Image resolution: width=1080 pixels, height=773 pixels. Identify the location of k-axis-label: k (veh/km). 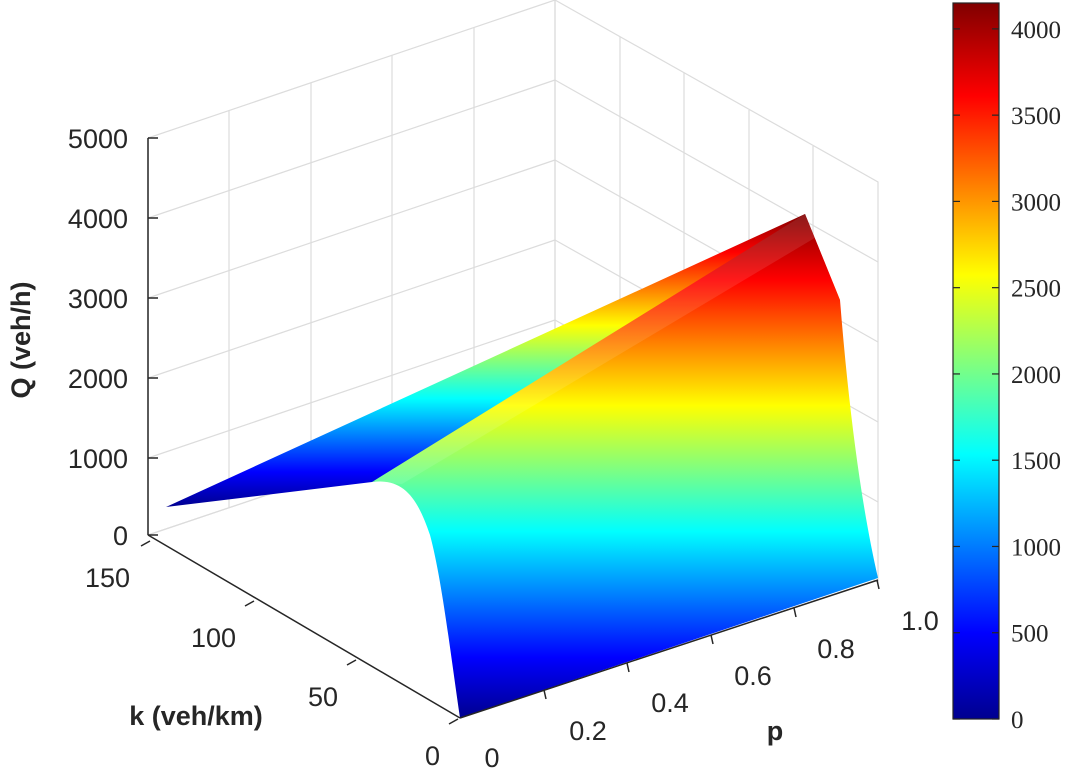
(196, 716).